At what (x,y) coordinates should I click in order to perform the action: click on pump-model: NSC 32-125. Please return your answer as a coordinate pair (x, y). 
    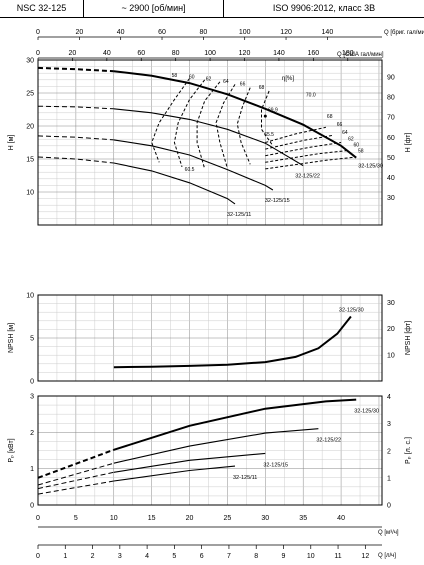
    Looking at the image, I should click on (42, 8).